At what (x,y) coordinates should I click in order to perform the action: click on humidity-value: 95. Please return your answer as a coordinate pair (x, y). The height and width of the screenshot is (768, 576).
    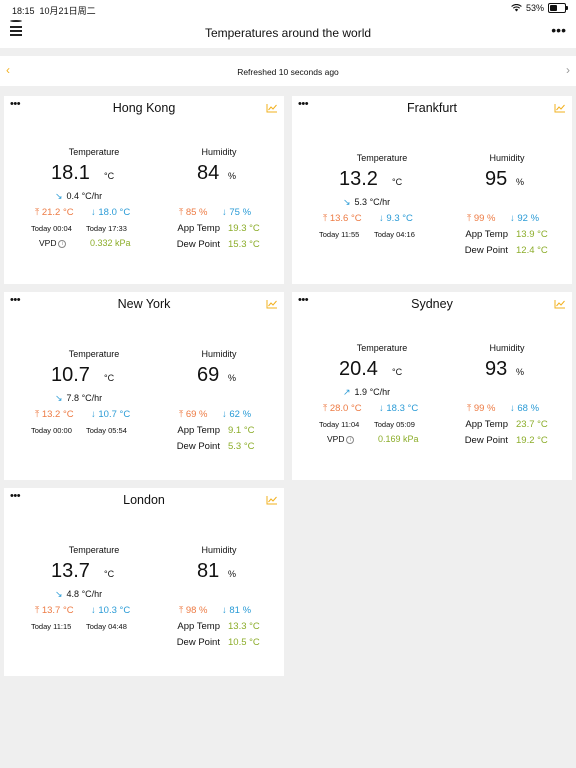
    Looking at the image, I should click on (496, 179).